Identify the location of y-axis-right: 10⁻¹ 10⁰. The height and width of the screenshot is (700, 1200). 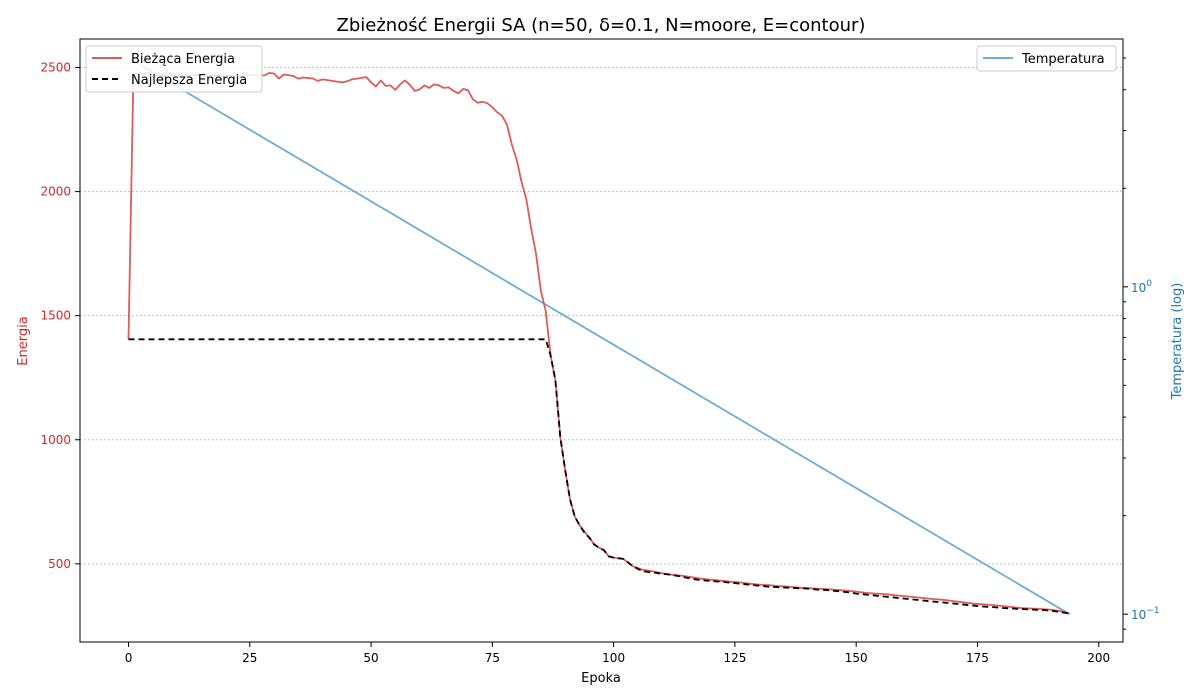
(1141, 343).